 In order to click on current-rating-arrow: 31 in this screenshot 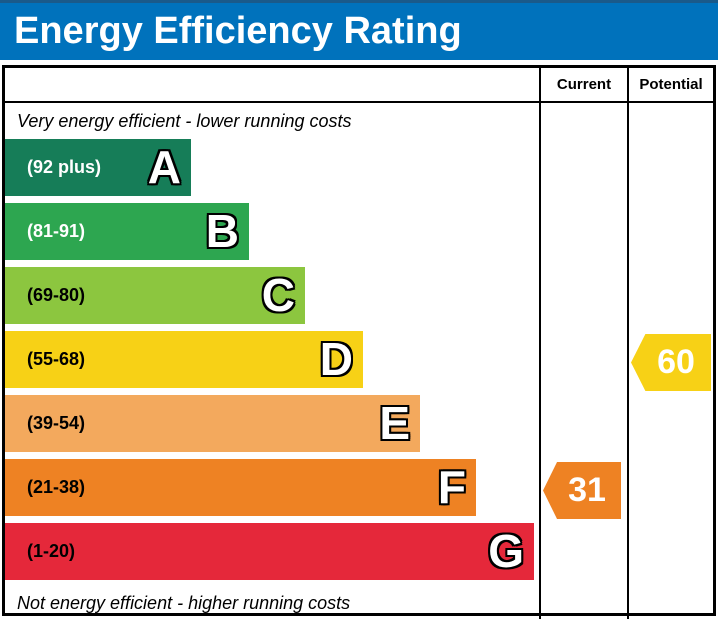, I will do `click(582, 490)`.